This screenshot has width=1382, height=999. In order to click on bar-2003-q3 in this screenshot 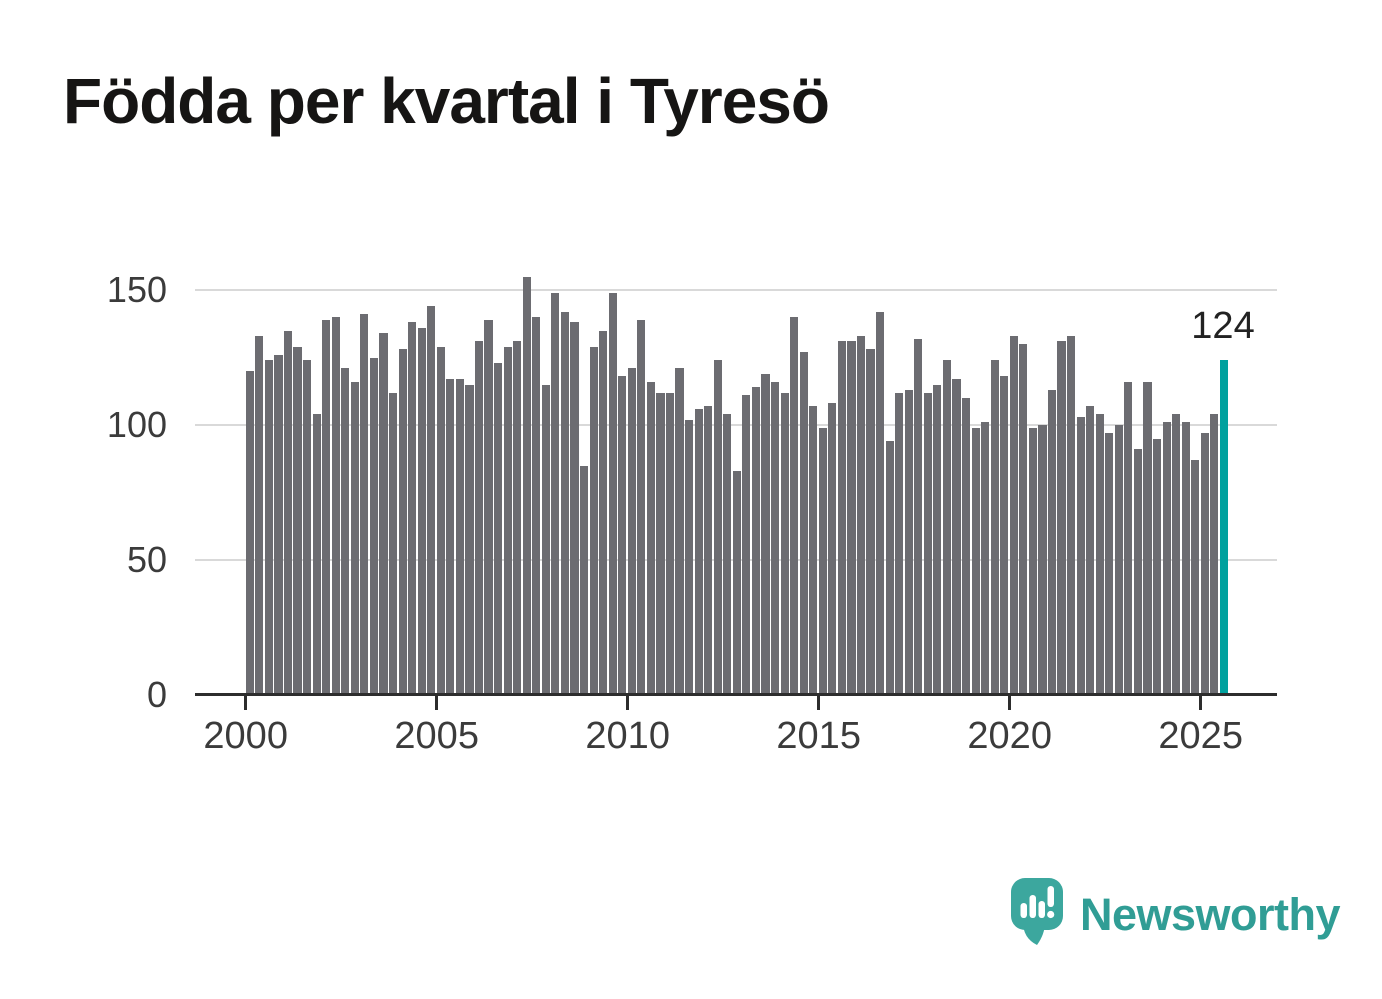, I will do `click(383, 514)`.